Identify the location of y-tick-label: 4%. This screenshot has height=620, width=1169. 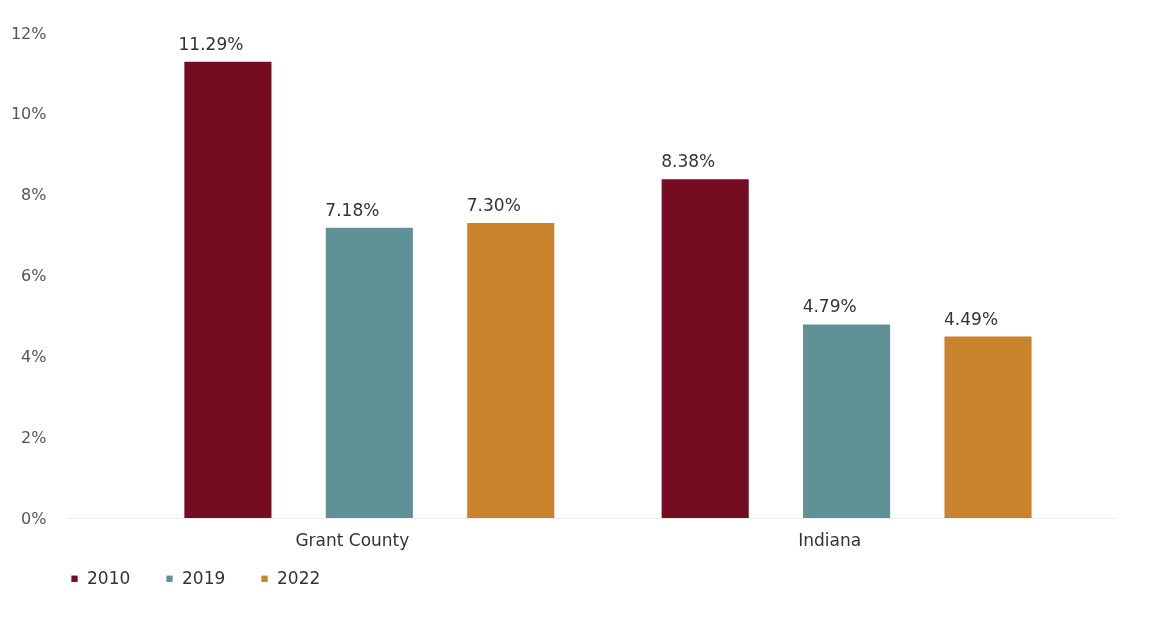
(34, 356).